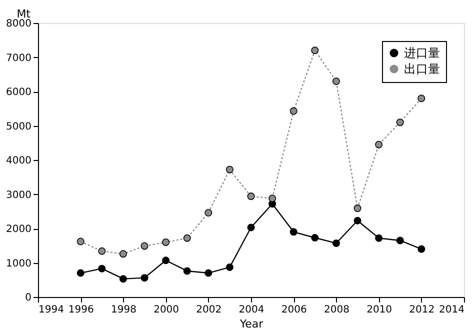  What do you see at coordinates (19, 195) in the screenshot?
I see `y-tick-label: 3000` at bounding box center [19, 195].